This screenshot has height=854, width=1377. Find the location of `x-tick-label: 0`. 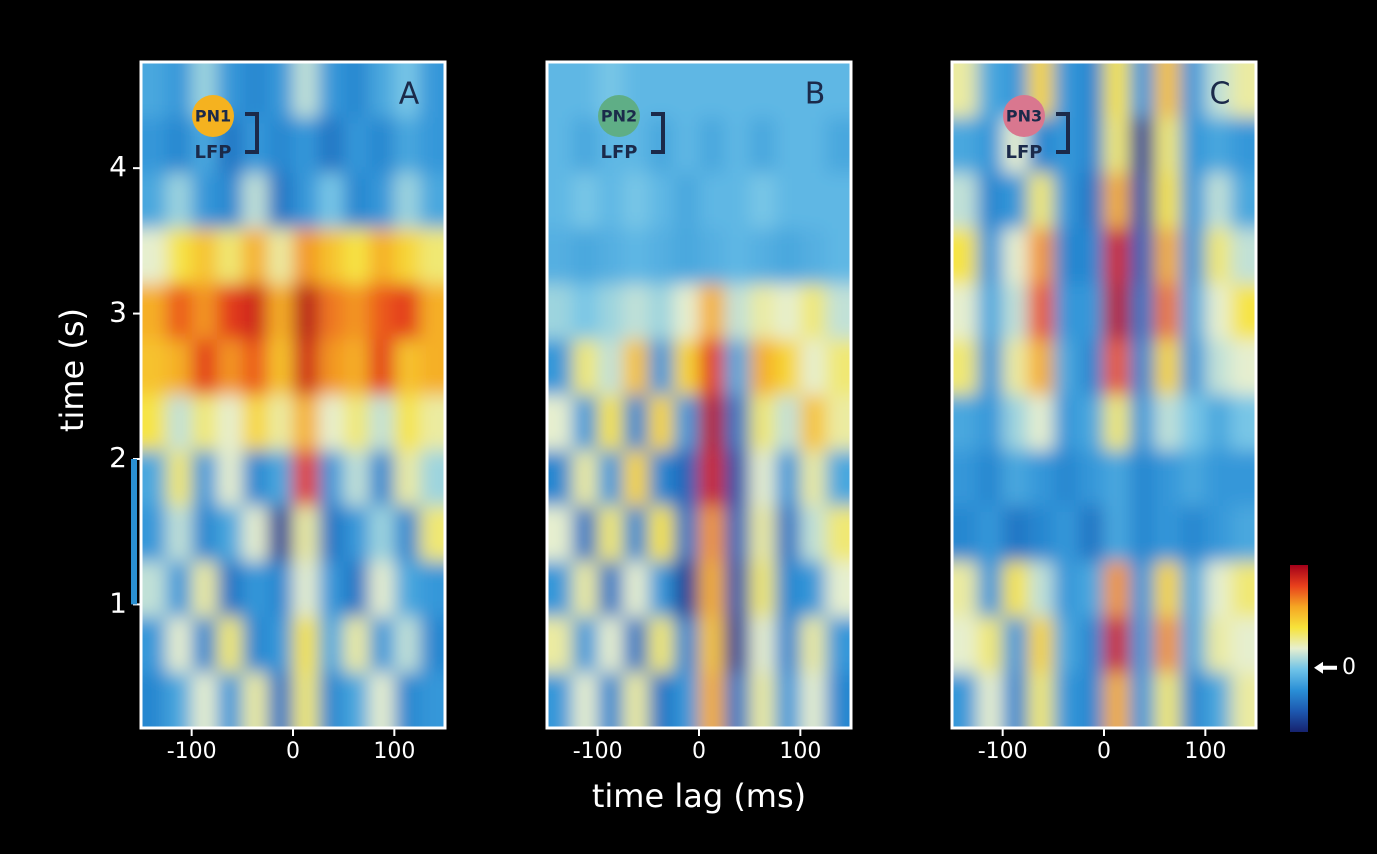

x-tick-label: 0 is located at coordinates (293, 751).